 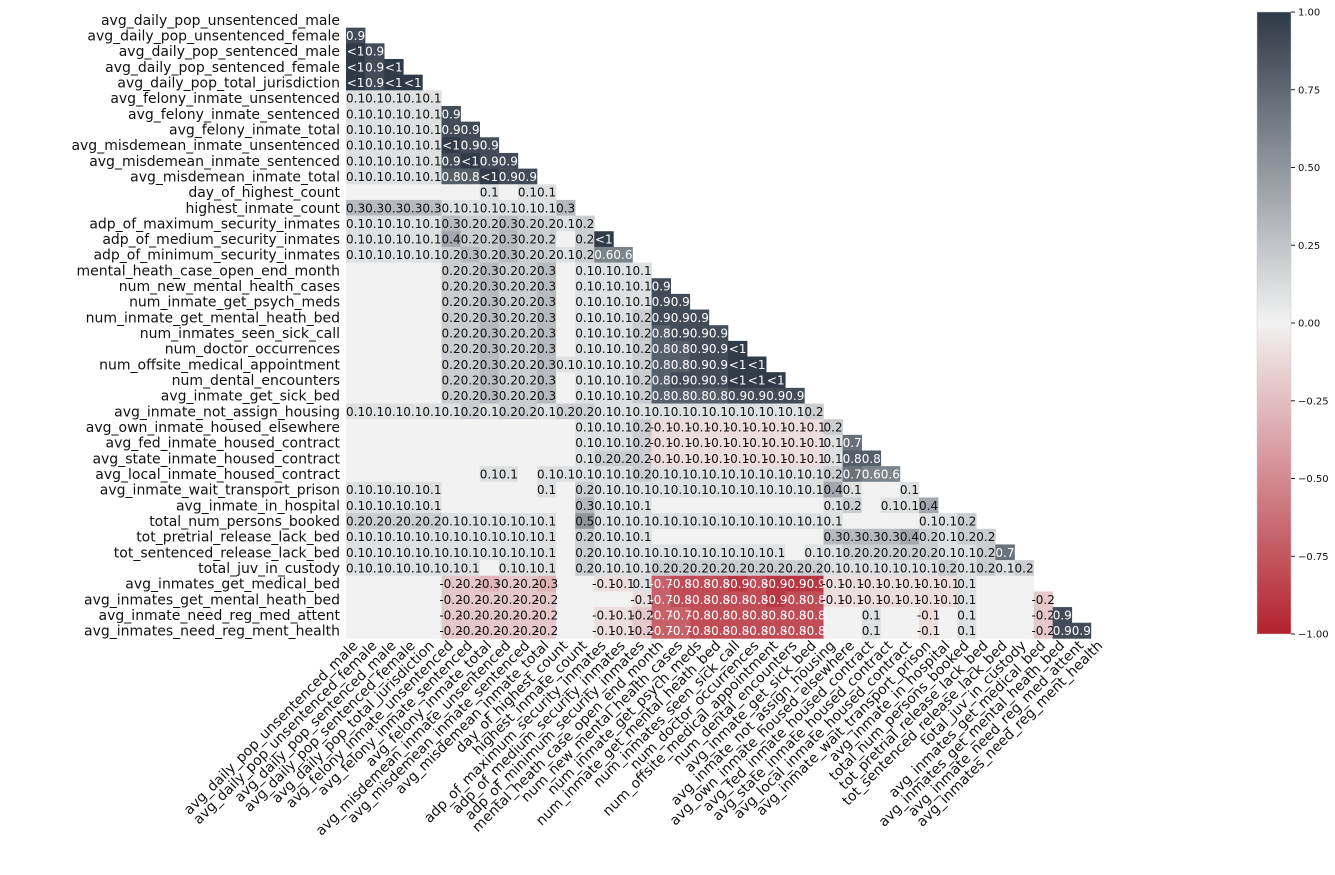 What do you see at coordinates (213, 428) in the screenshot?
I see `row-label: avg_own_inmate_housed_elsewhere` at bounding box center [213, 428].